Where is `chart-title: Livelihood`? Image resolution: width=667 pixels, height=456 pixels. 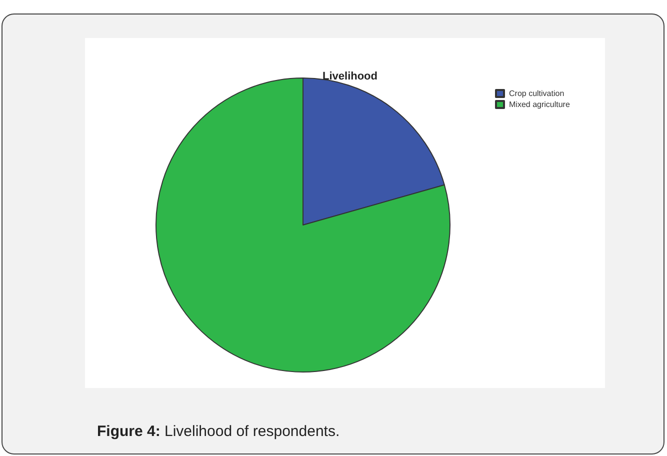 chart-title: Livelihood is located at coordinates (350, 76).